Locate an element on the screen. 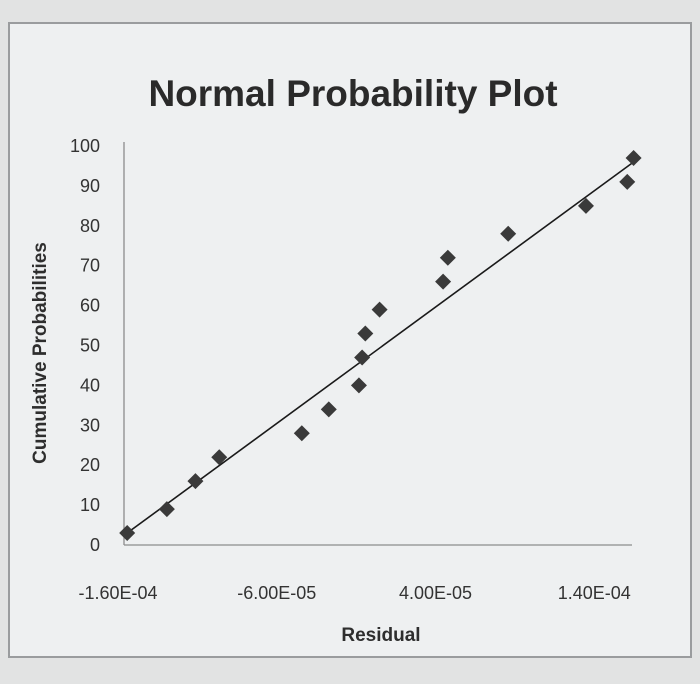 This screenshot has width=700, height=684. y-tick-label: 20 is located at coordinates (90, 465).